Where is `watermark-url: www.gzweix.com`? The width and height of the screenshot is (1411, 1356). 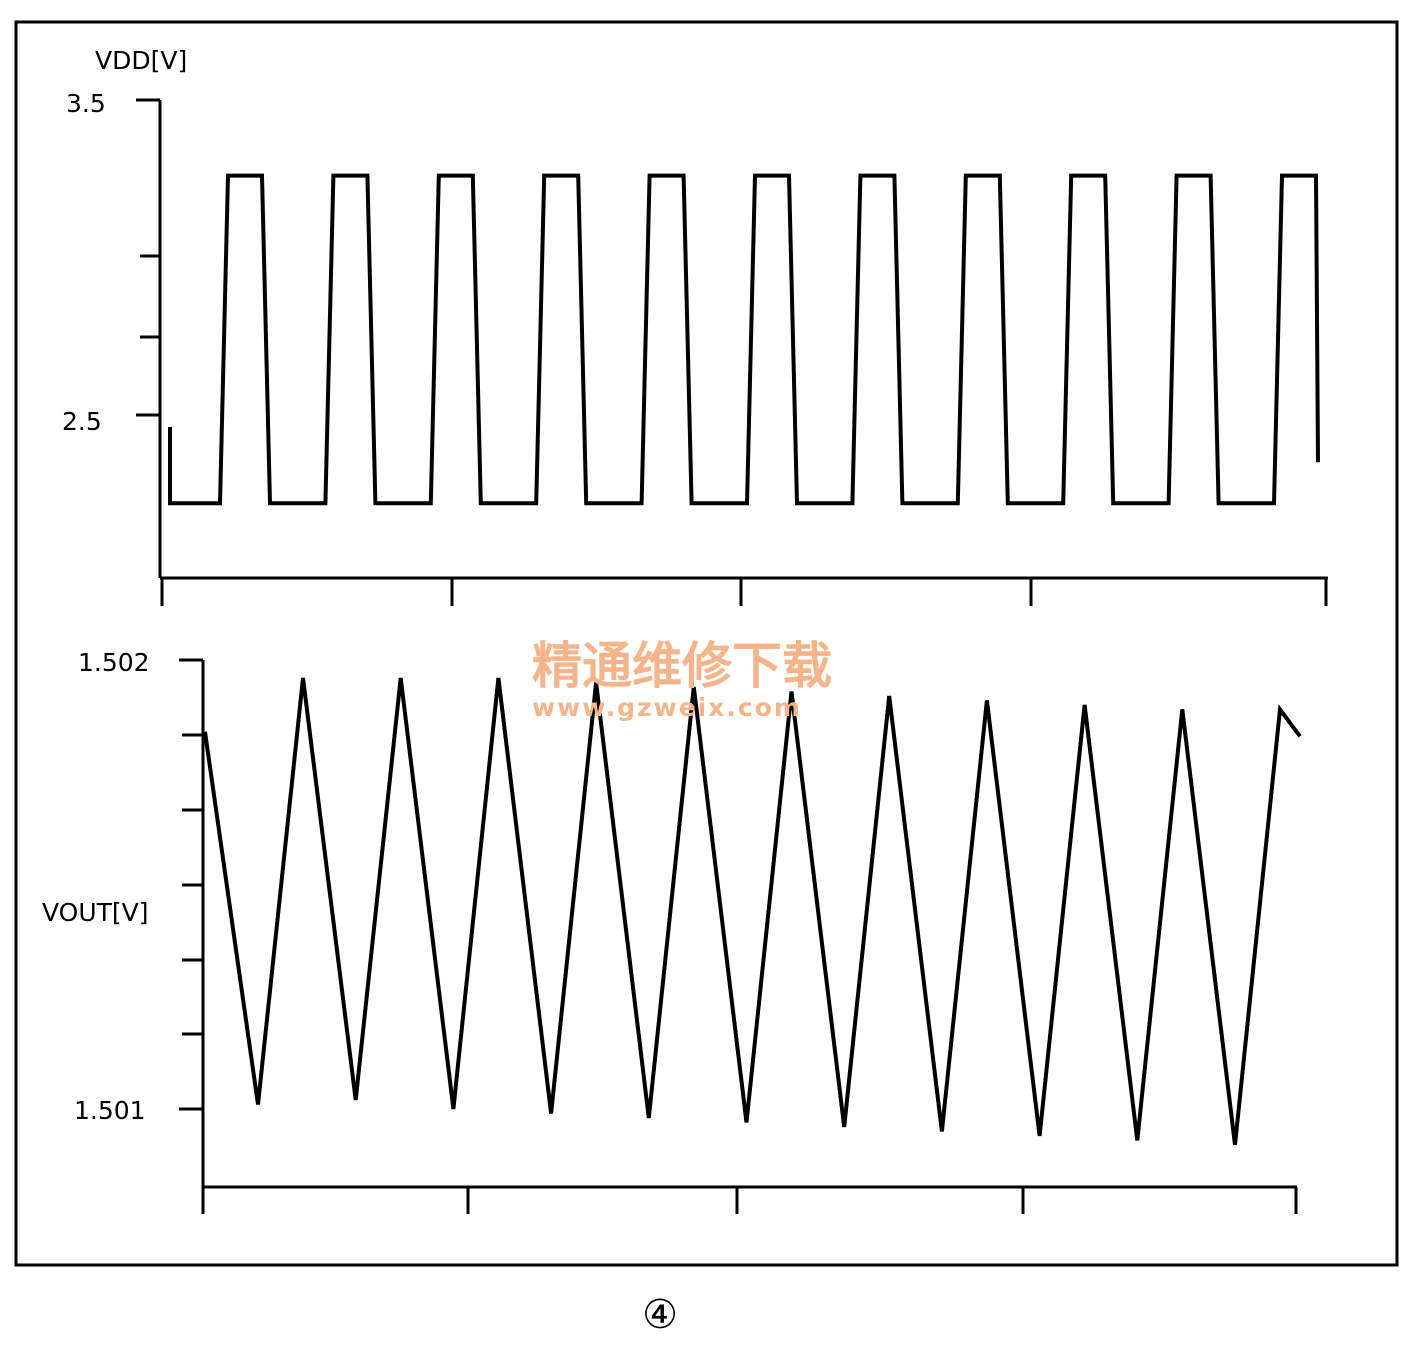 watermark-url: www.gzweix.com is located at coordinates (667, 707).